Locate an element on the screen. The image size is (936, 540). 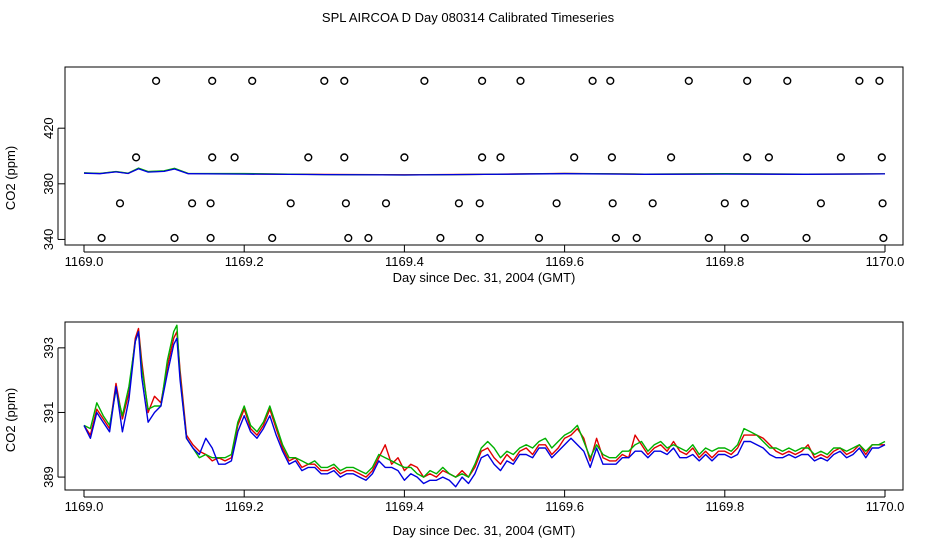
bottom-x-tick-label: 1169.2 is located at coordinates (244, 506).